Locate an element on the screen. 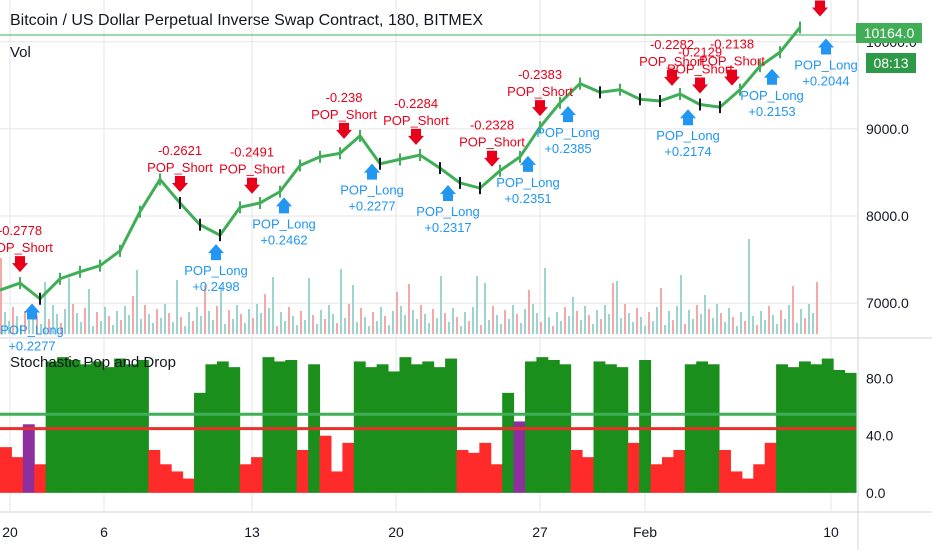  short-value-label: -0.2491 is located at coordinates (252, 152).